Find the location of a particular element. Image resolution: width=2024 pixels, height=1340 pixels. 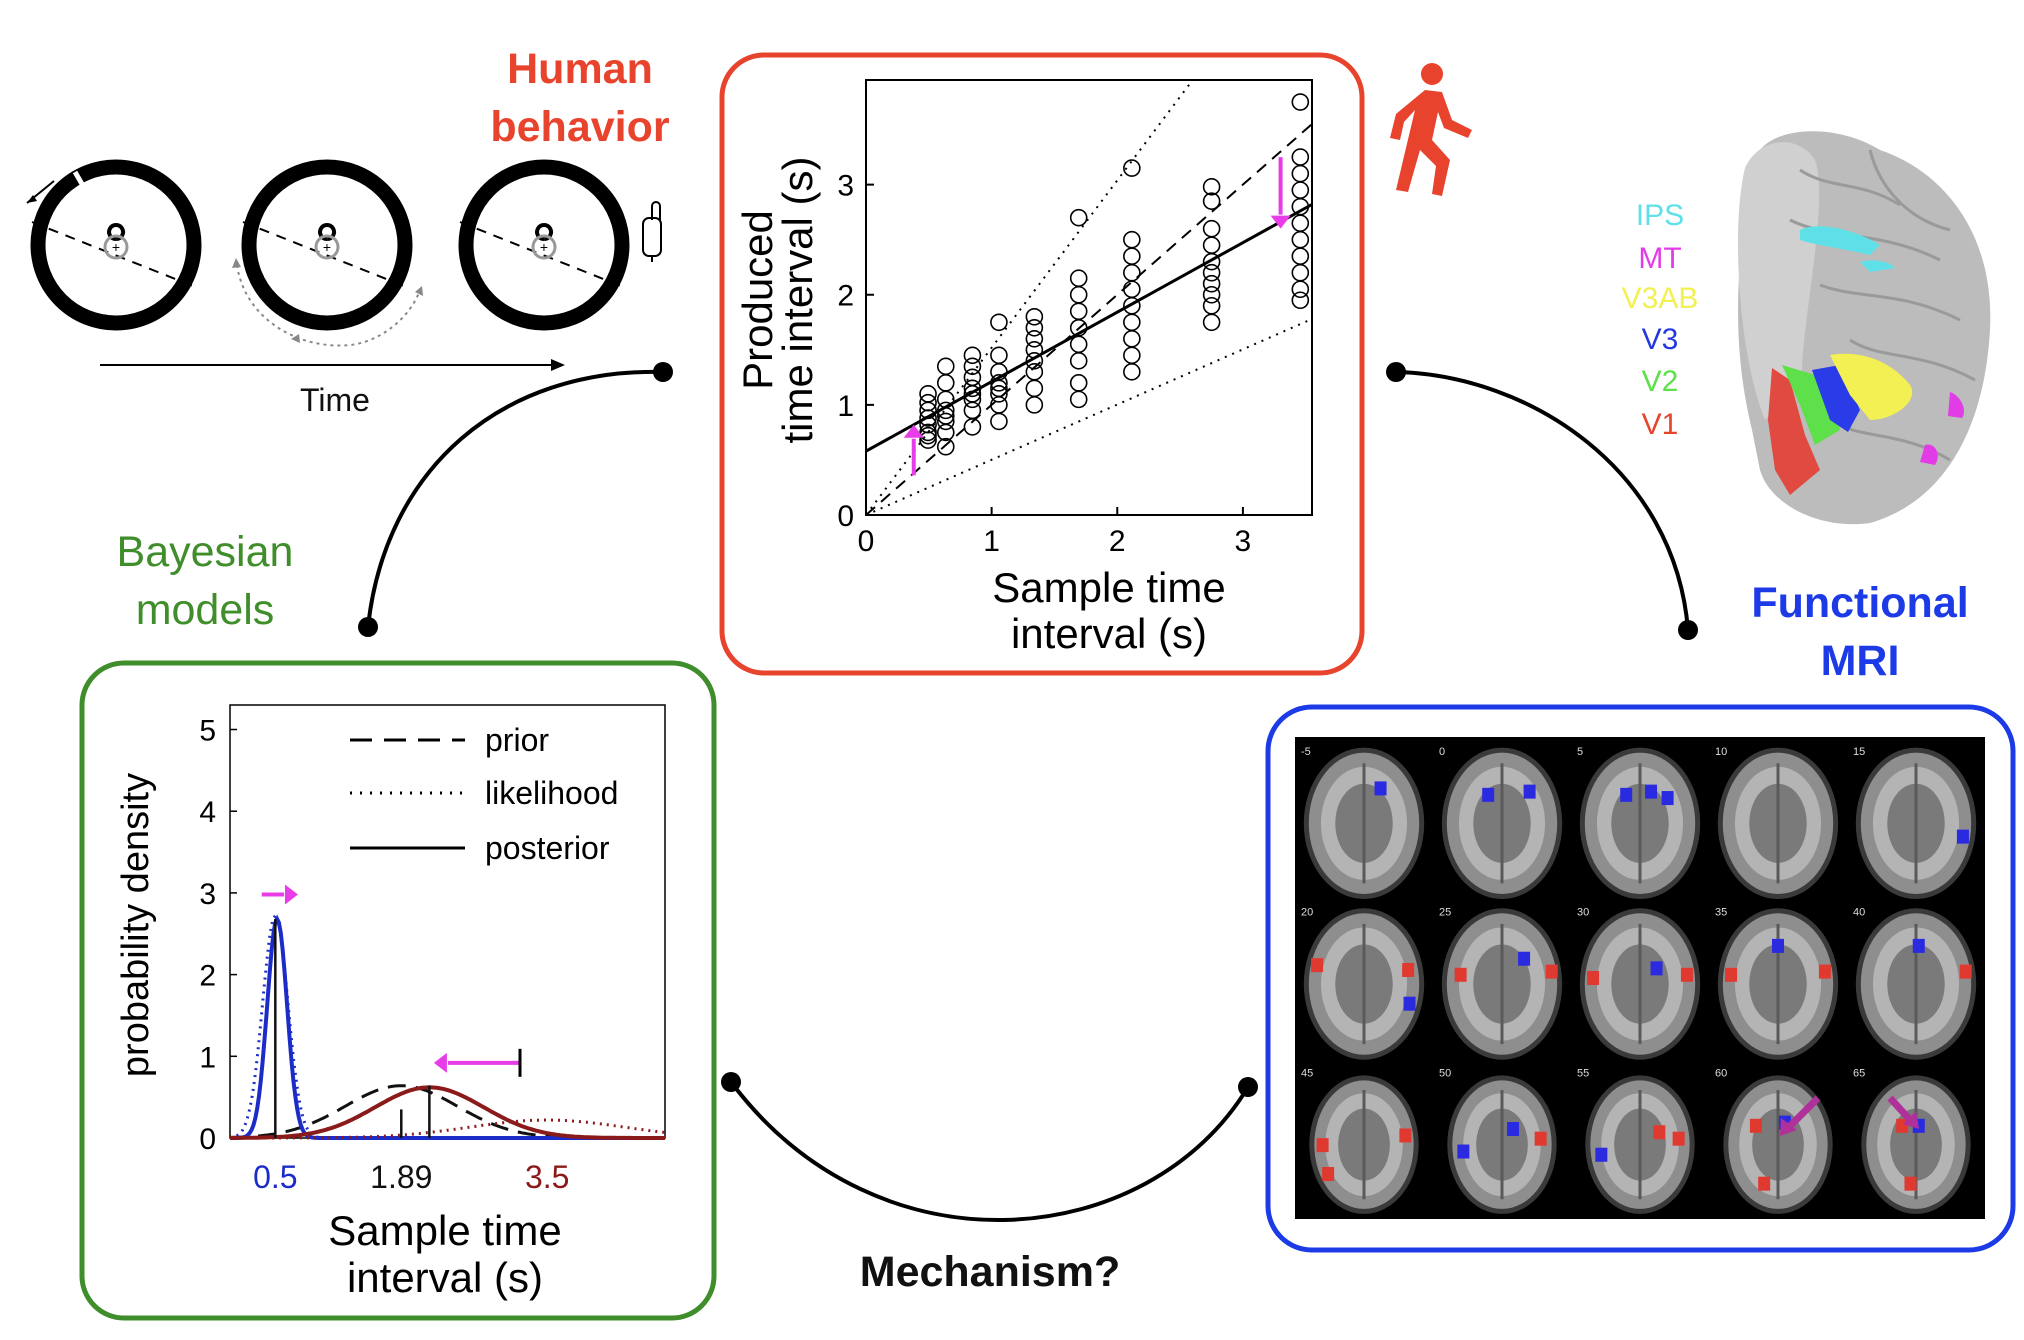

roi-label-v3: V3 is located at coordinates (1660, 339).